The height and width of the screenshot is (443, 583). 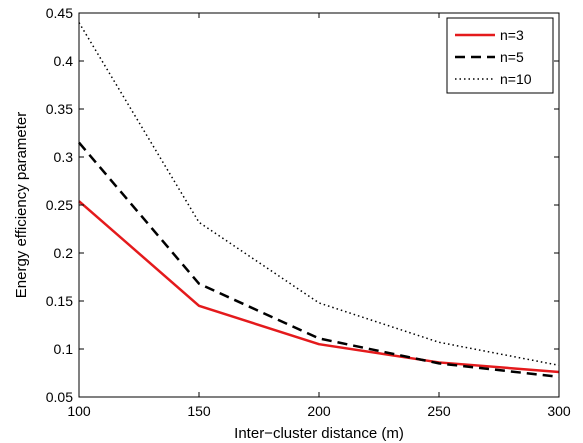 I want to click on x-axis-label: Inter−cluster distance (m), so click(x=319, y=433).